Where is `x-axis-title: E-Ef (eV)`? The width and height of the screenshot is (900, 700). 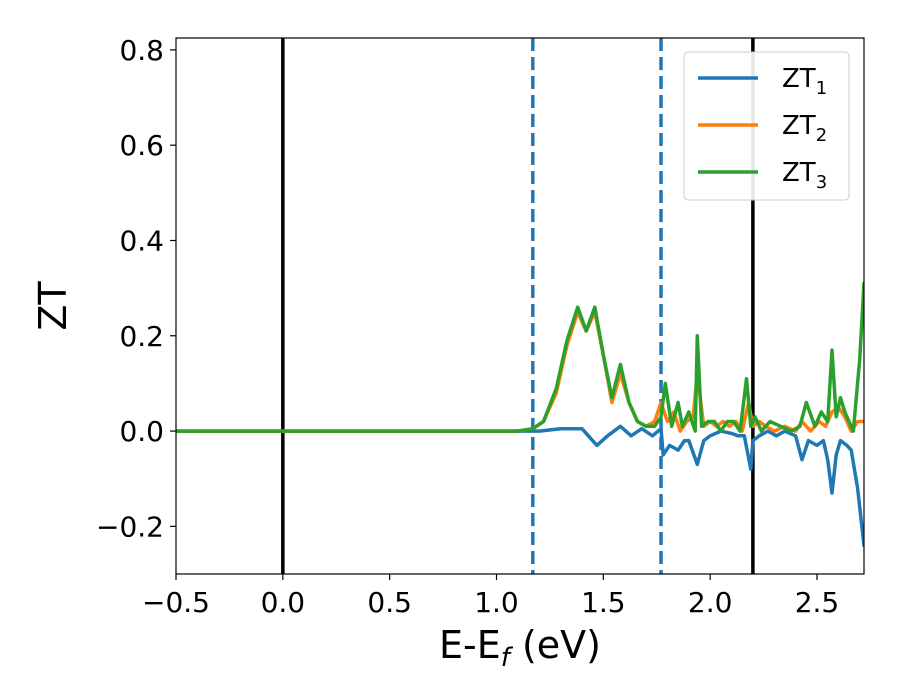 x-axis-title: E-Ef (eV) is located at coordinates (520, 648).